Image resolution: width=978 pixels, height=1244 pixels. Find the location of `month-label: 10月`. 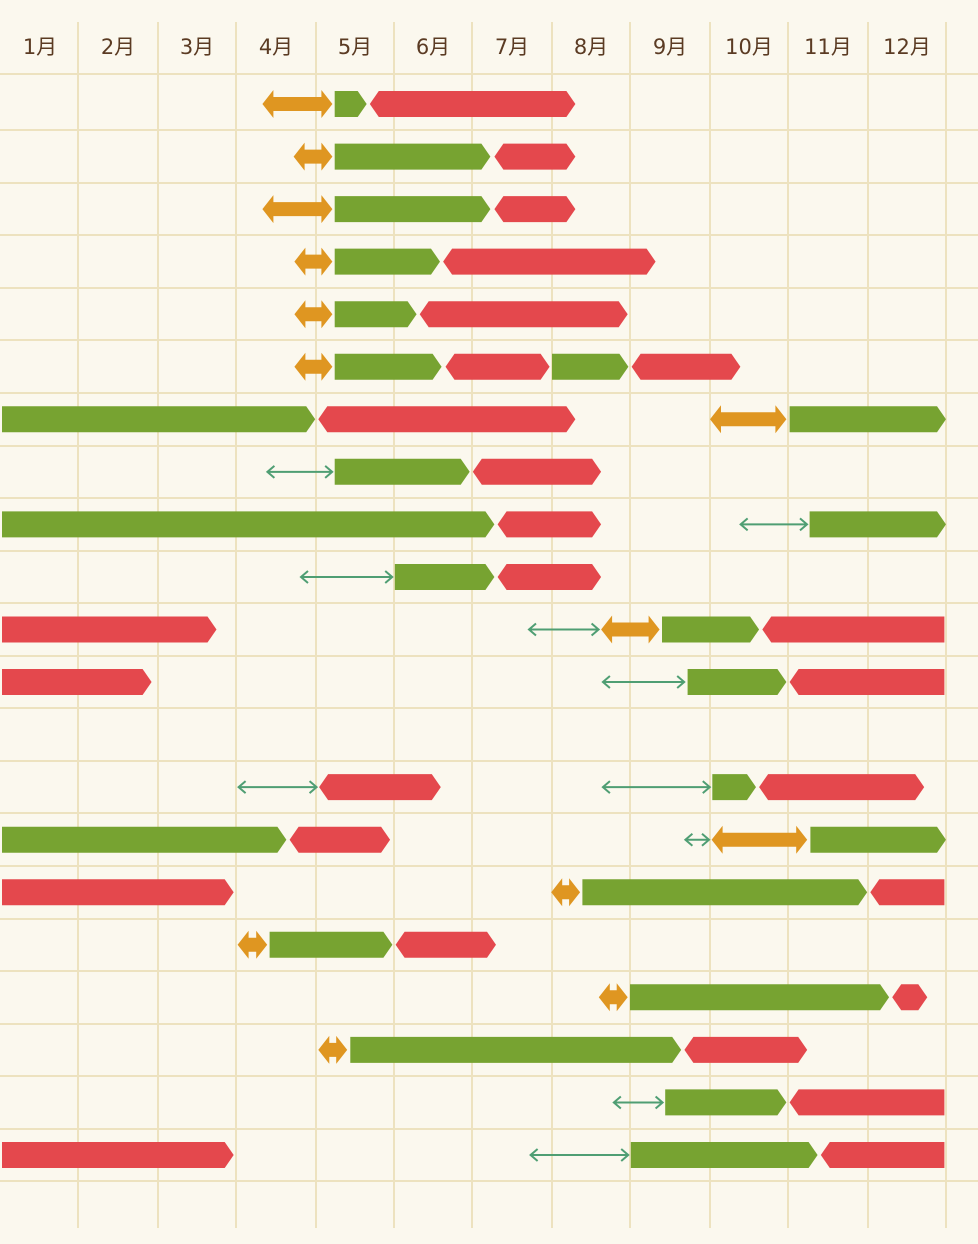

month-label: 10月 is located at coordinates (749, 47).